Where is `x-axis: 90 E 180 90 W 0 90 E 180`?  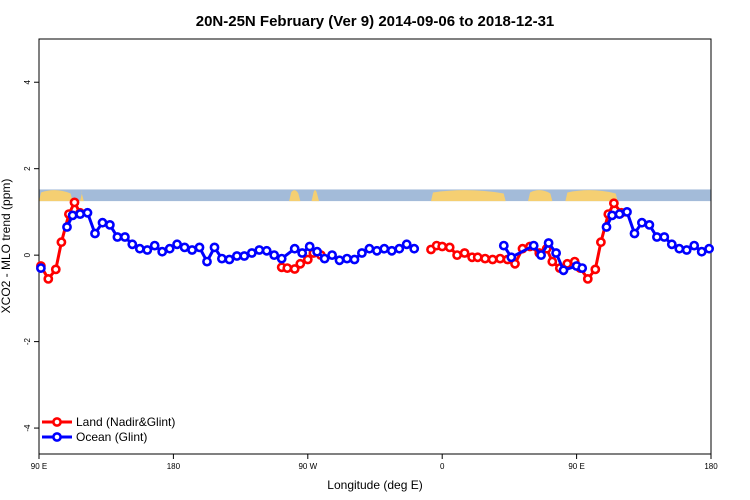
x-axis: 90 E 180 90 W 0 90 E 180 is located at coordinates (374, 462).